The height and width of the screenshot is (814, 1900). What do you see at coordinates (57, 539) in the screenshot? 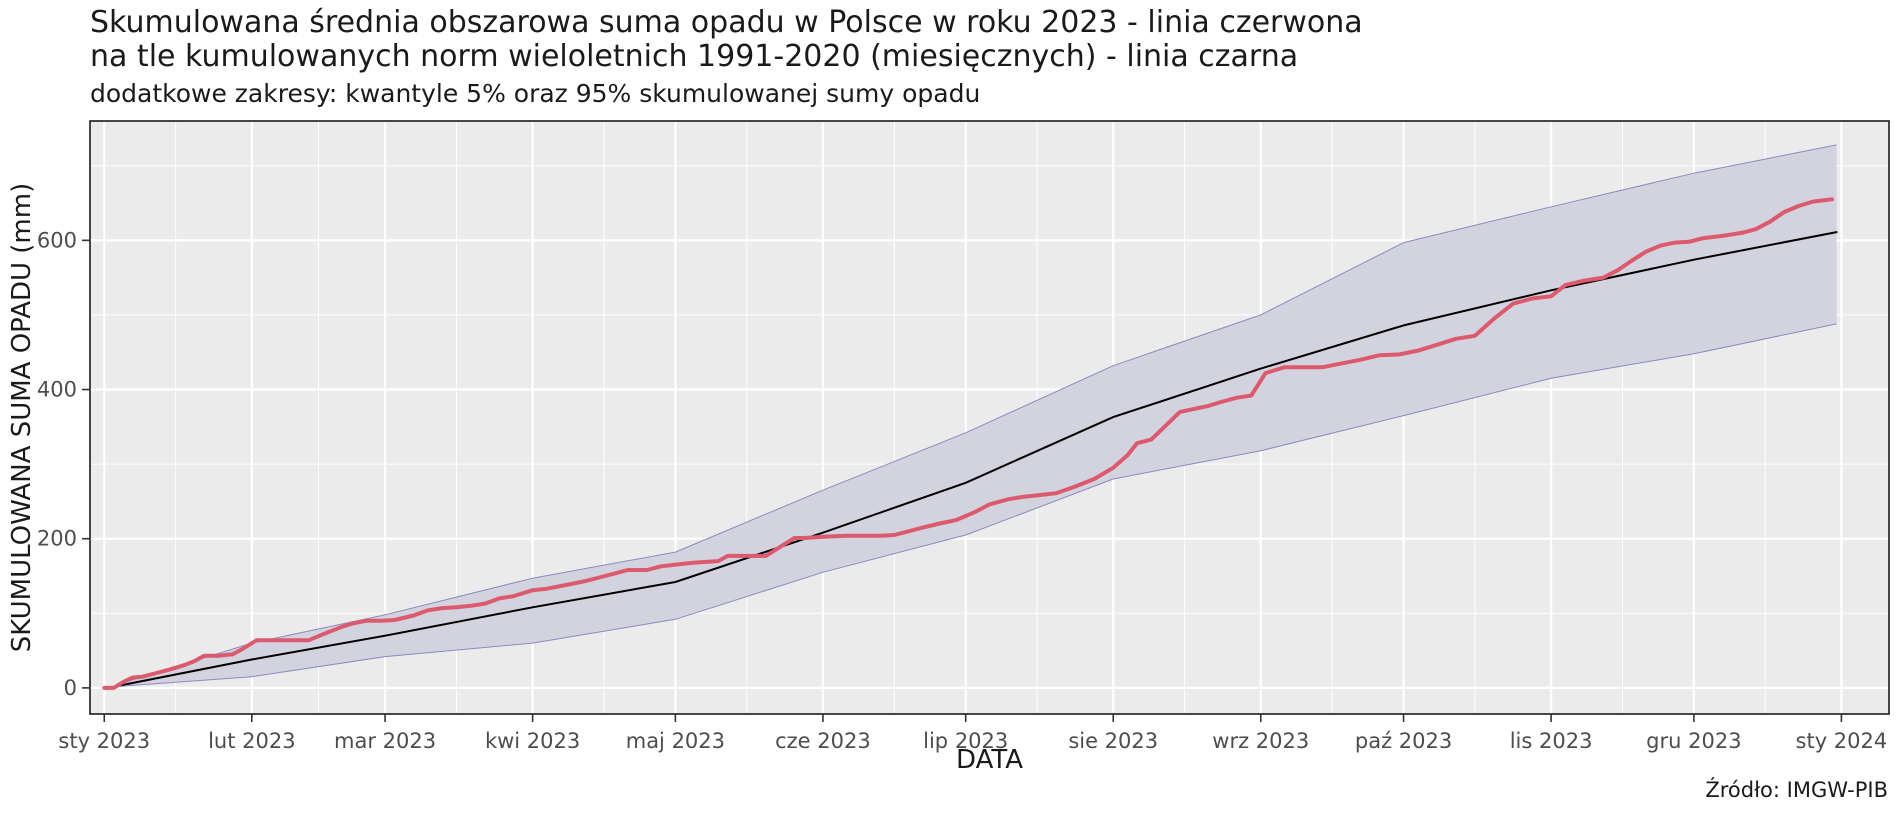
I see `y-tick-label: 200` at bounding box center [57, 539].